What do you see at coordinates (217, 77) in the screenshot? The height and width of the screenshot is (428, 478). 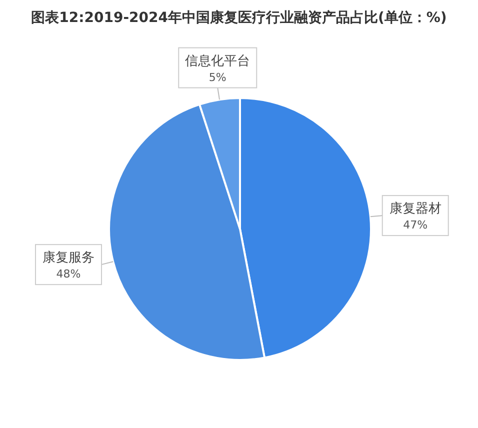 I see `data-label: 5%` at bounding box center [217, 77].